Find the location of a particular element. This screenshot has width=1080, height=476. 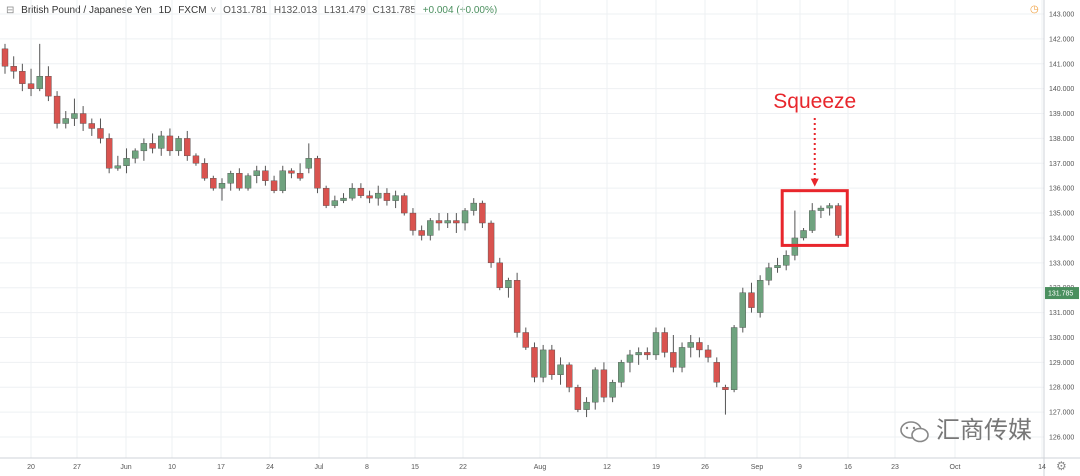

price-tick-label: 136.000 is located at coordinates (1061, 189).